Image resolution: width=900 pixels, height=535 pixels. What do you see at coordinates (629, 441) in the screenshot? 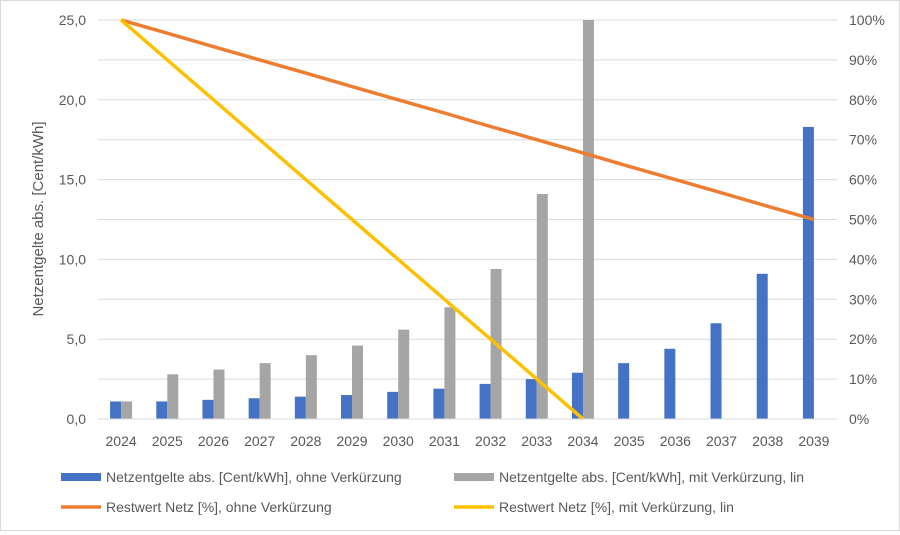
I see `x-tick-label: 2035` at bounding box center [629, 441].